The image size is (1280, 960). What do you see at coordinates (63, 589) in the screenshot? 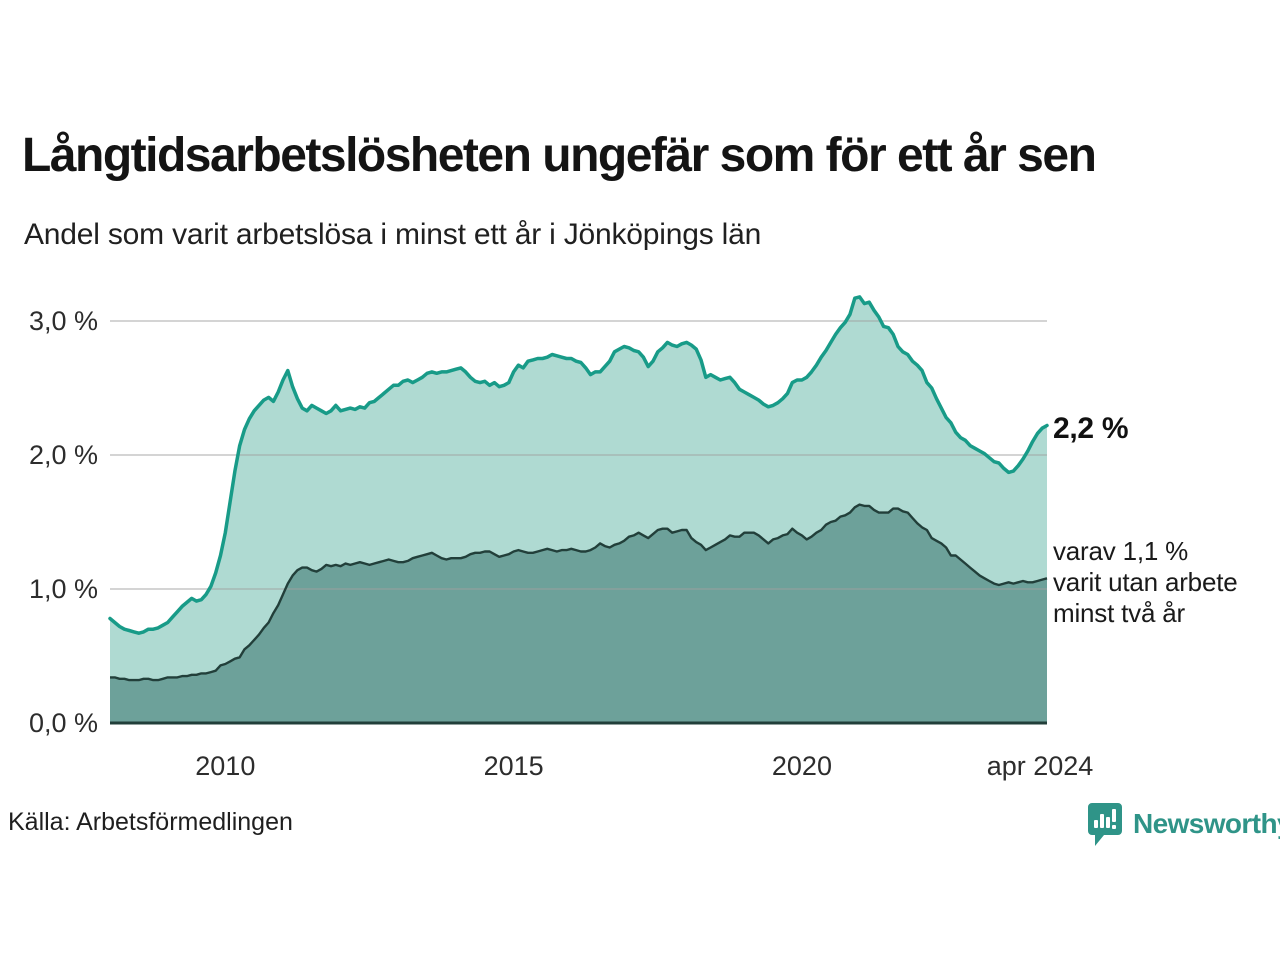
I see `y-axis-label-1: 1,0 %` at bounding box center [63, 589].